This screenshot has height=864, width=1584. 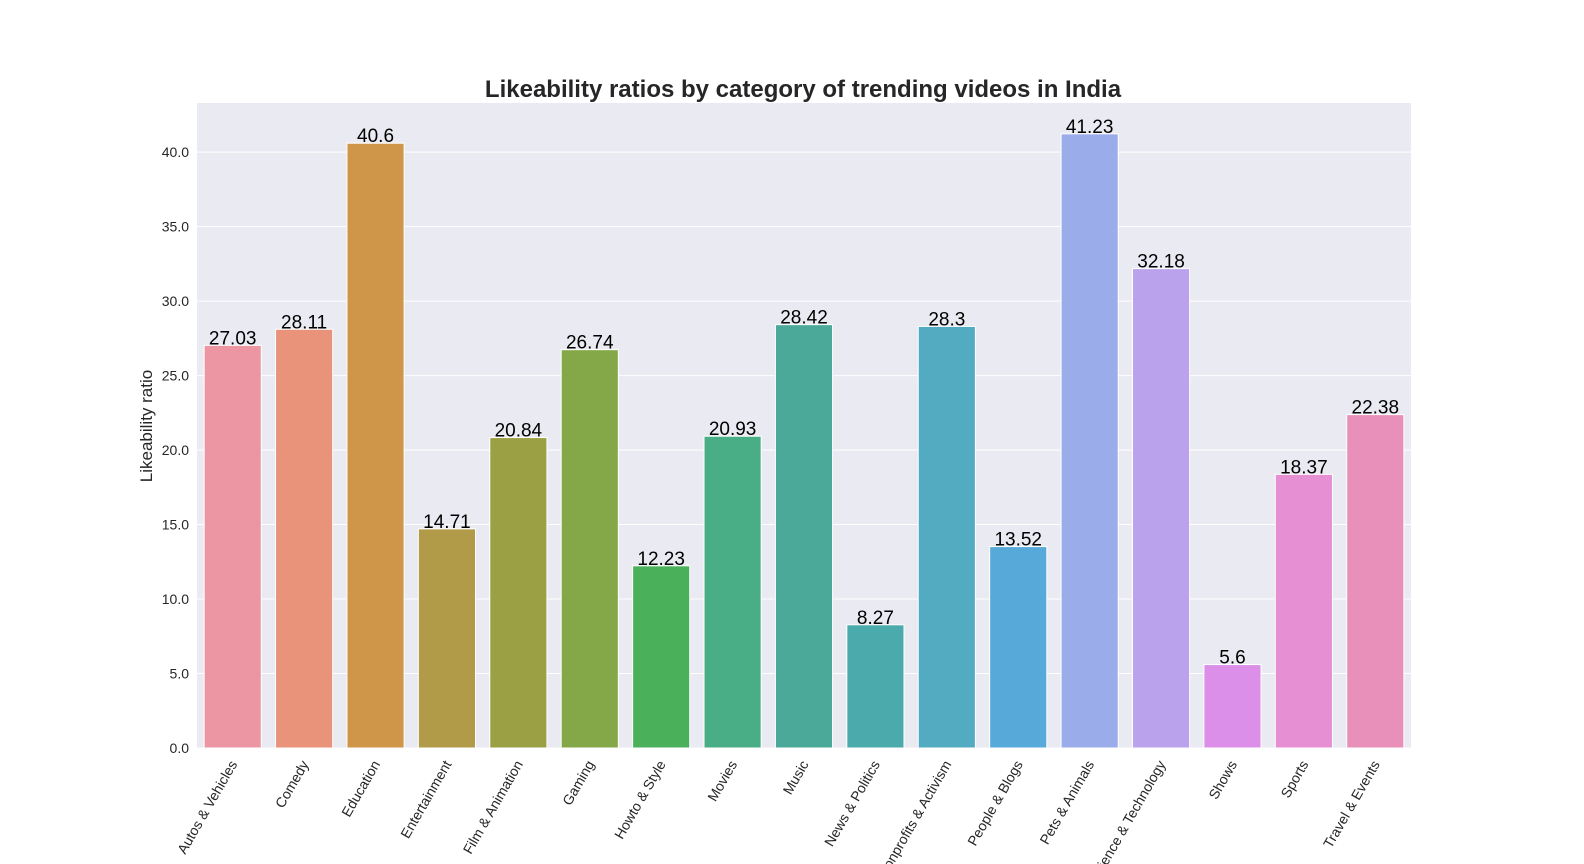 I want to click on data-label: 20.84, so click(x=519, y=431).